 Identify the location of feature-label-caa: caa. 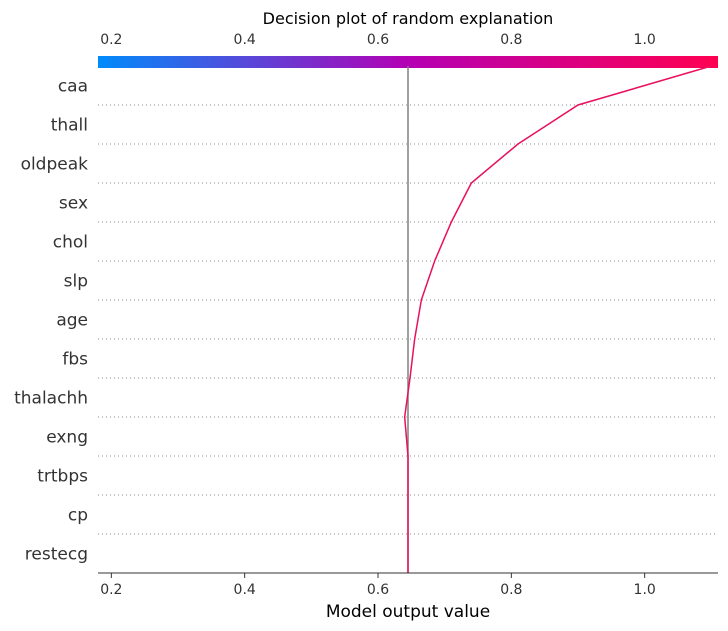
(73, 87).